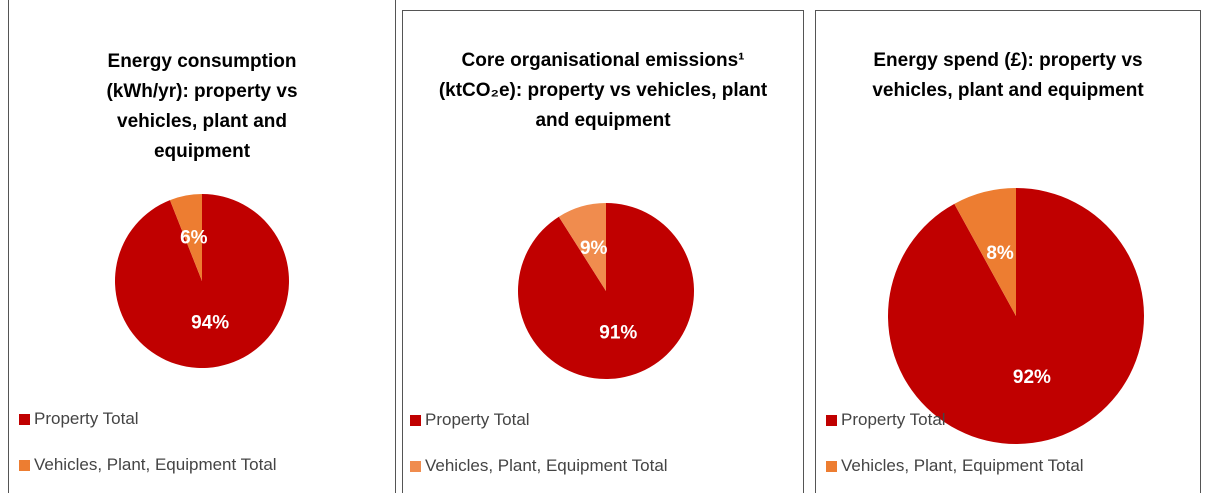 This screenshot has height=494, width=1206. Describe the element at coordinates (202, 281) in the screenshot. I see `pie-chart: 94% 6%` at that location.